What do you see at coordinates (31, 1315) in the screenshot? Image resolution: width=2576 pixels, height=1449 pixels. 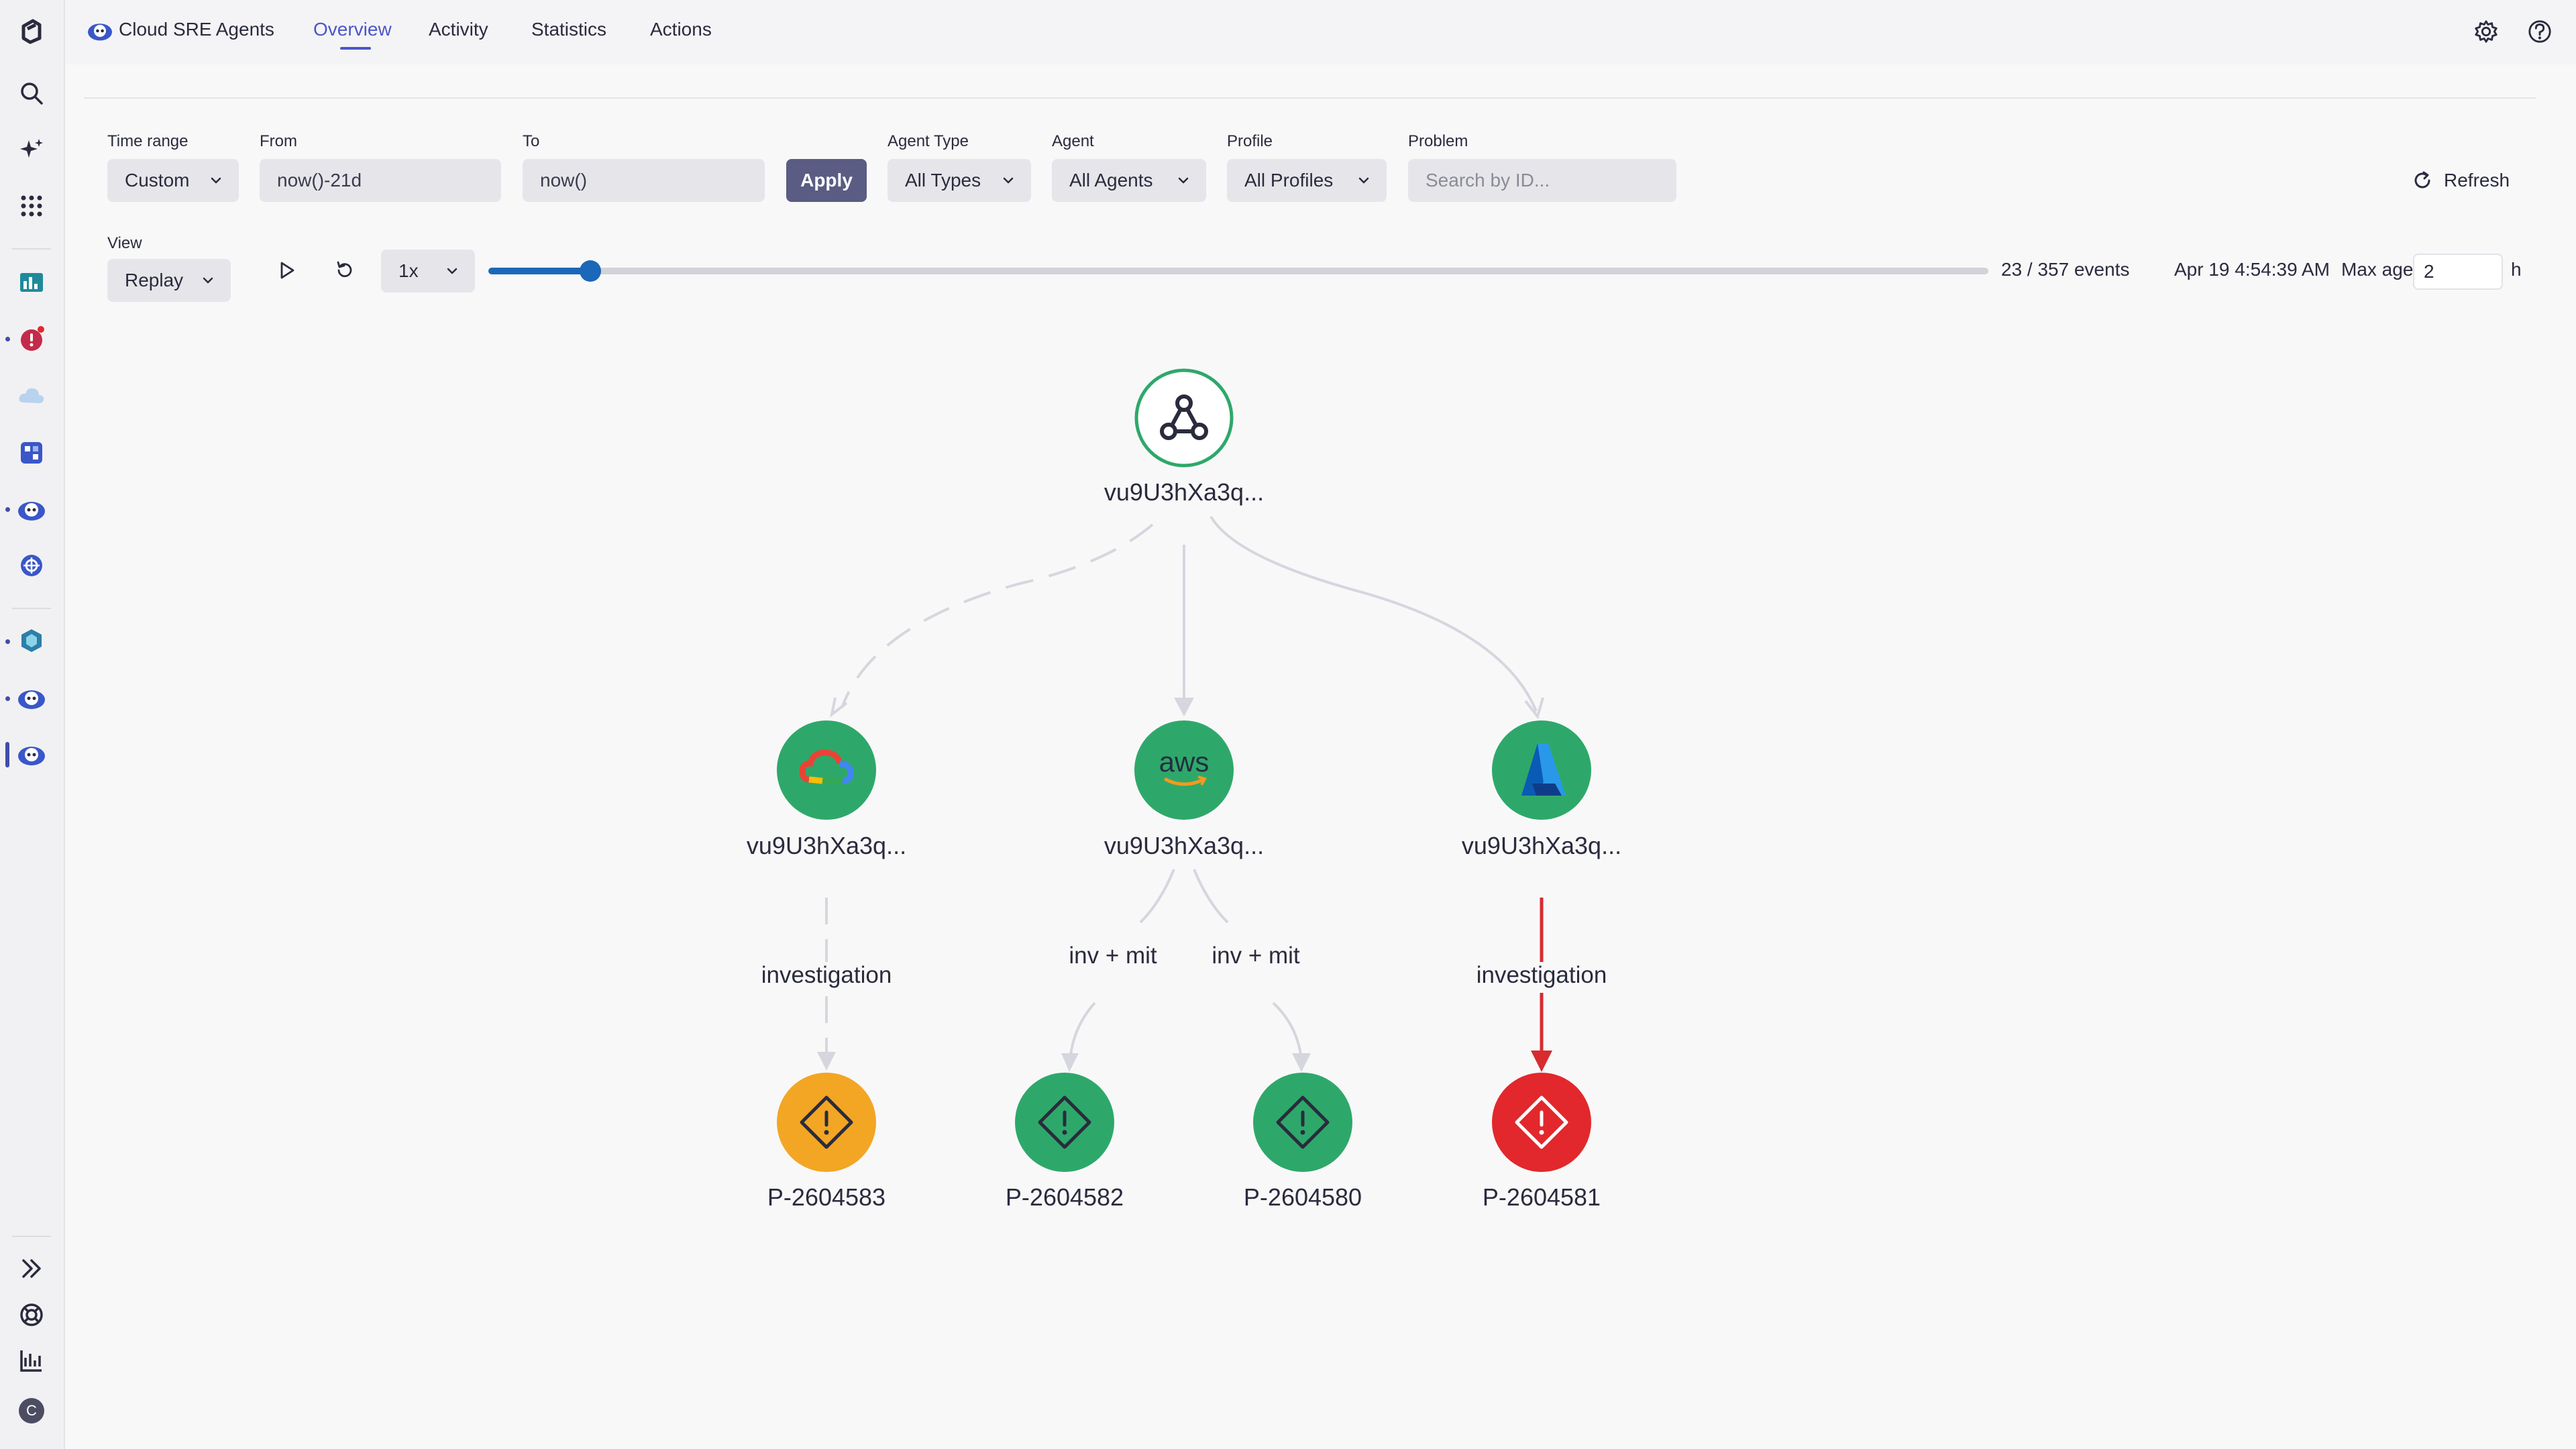 I see `support-icon` at bounding box center [31, 1315].